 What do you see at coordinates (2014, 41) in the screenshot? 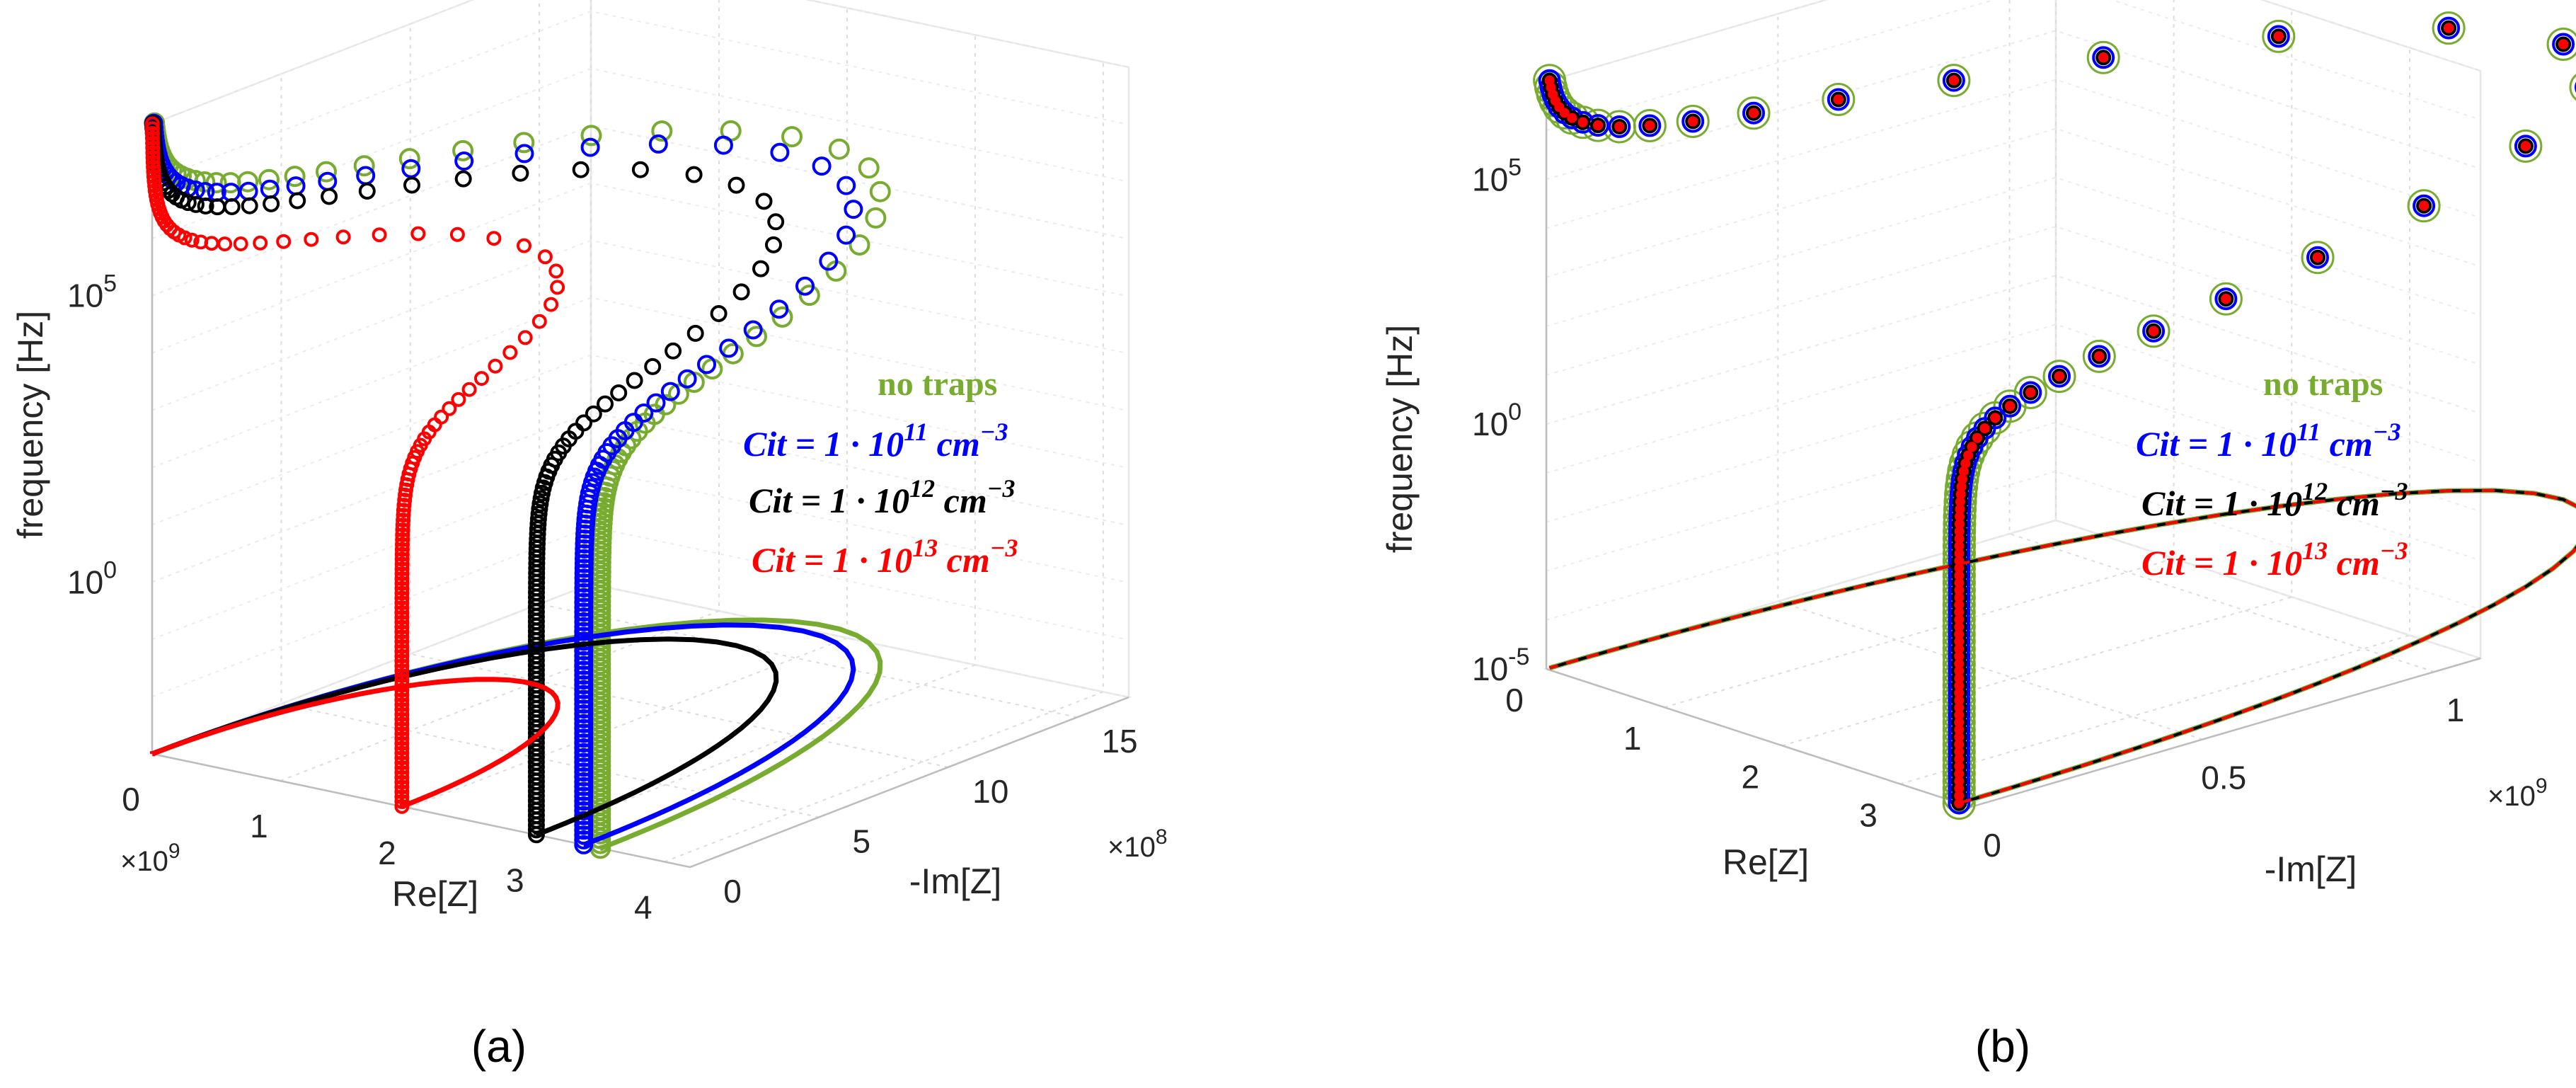
I see `b-grid-z-minor` at bounding box center [2014, 41].